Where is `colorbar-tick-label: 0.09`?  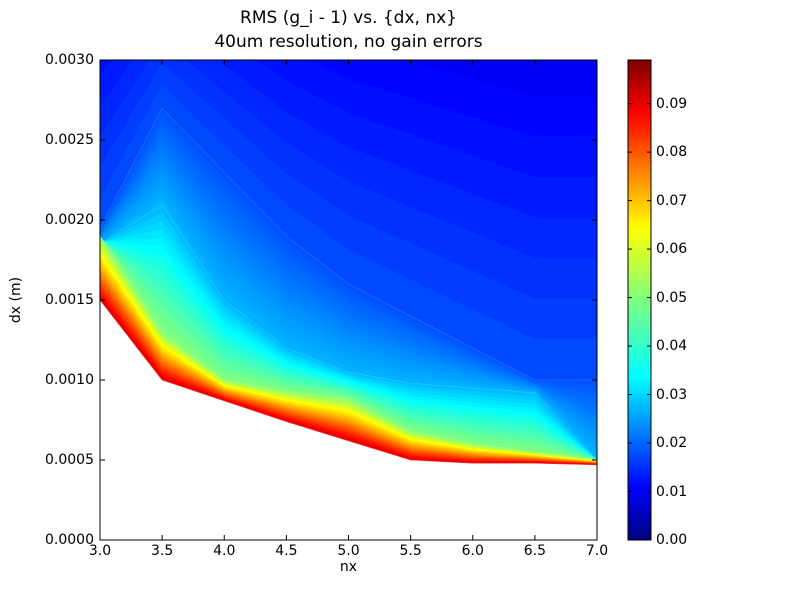 colorbar-tick-label: 0.09 is located at coordinates (672, 103).